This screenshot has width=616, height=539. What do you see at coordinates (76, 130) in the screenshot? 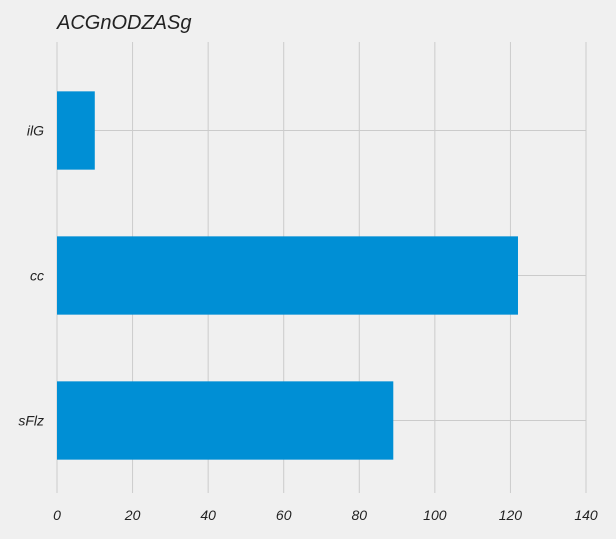
I see `bar-ilG` at bounding box center [76, 130].